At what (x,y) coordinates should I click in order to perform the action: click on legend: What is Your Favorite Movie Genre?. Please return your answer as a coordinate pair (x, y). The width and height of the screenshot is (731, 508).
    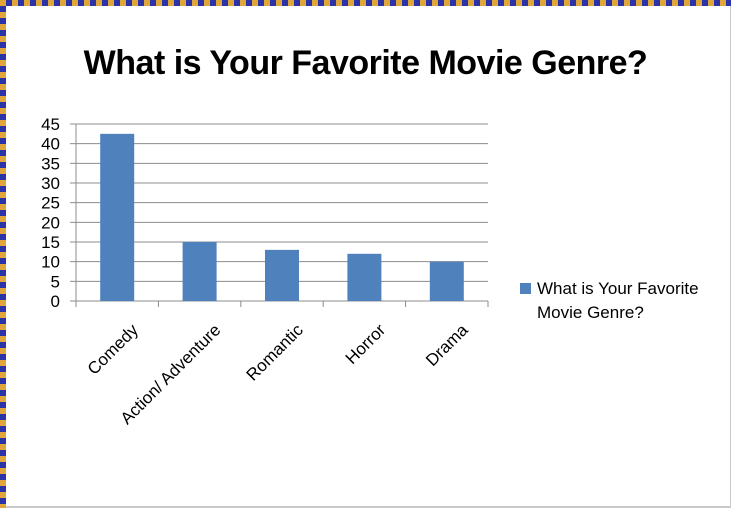
    Looking at the image, I should click on (622, 301).